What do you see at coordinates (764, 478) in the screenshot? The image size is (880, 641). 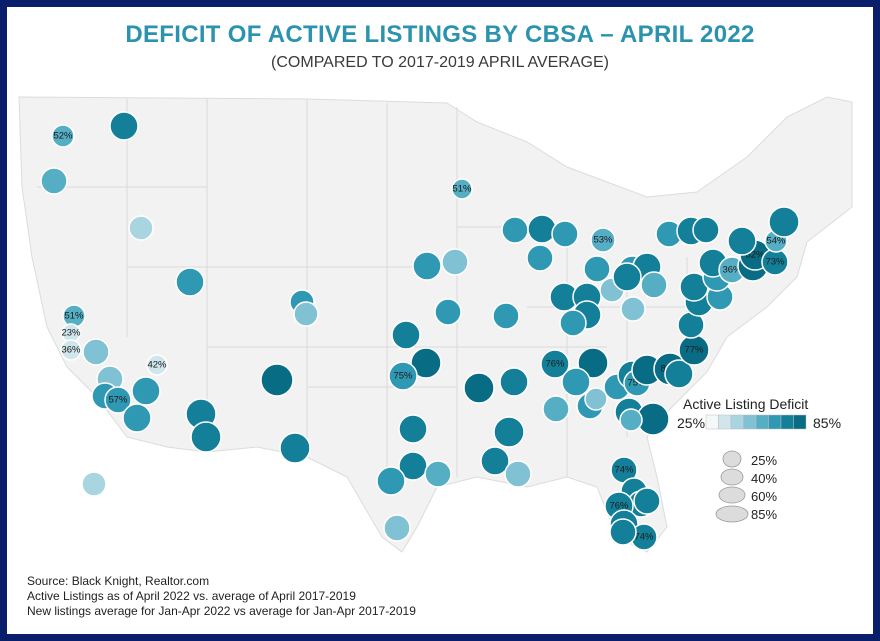 I see `size-legend-label-40: 40%` at bounding box center [764, 478].